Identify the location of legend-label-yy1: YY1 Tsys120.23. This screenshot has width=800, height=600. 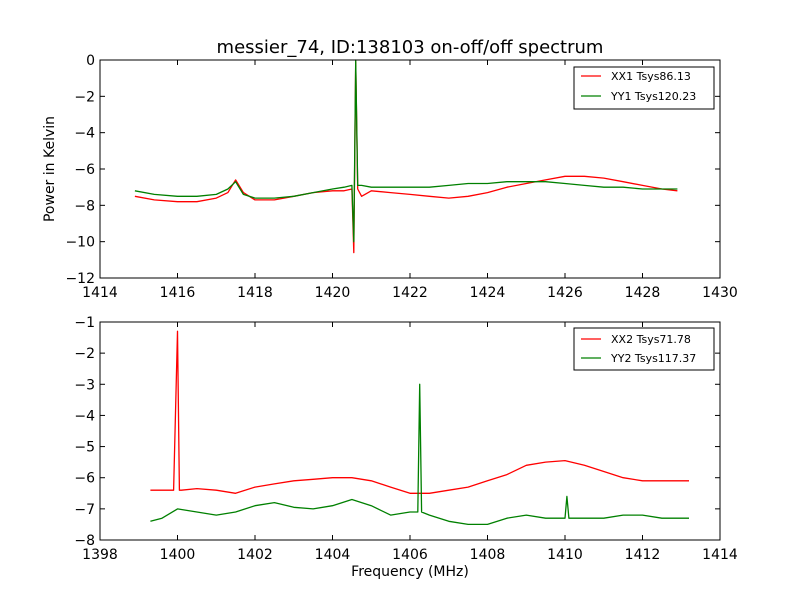
(653, 96).